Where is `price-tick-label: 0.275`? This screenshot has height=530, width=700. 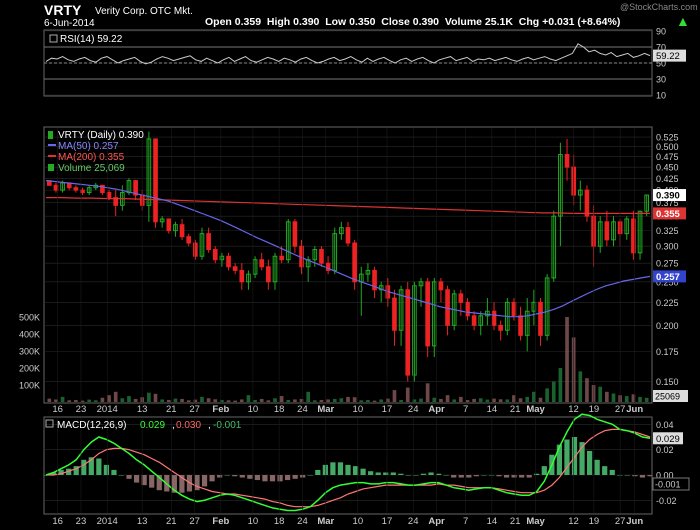 price-tick-label: 0.275 is located at coordinates (667, 264).